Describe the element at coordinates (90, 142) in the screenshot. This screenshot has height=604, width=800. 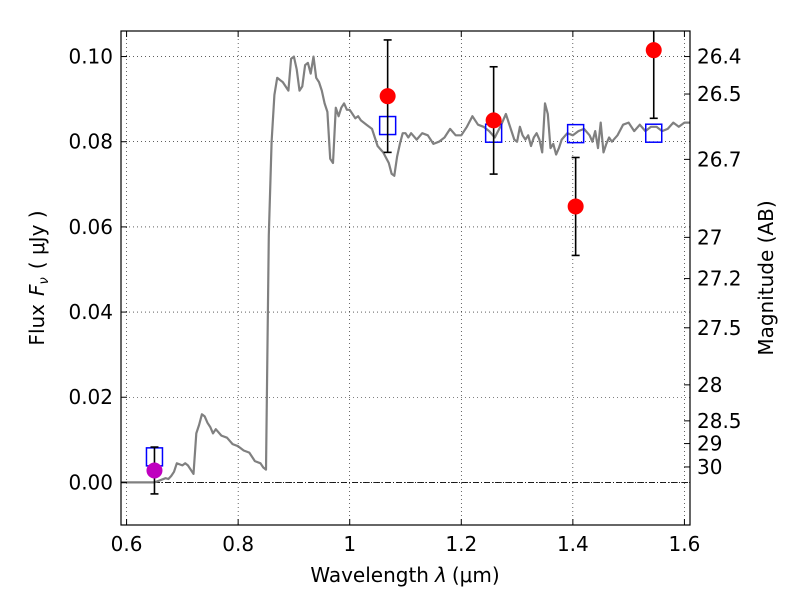
I see `y-tick-label: 0.08` at that location.